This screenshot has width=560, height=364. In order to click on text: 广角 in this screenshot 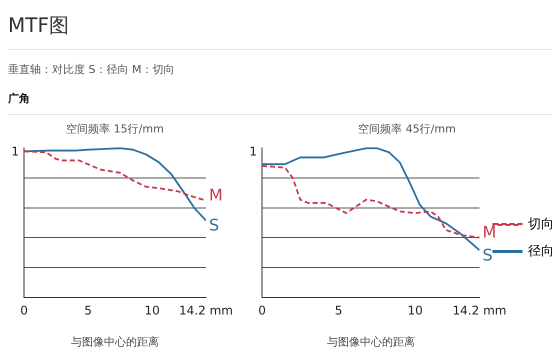, I will do `click(280, 100)`.